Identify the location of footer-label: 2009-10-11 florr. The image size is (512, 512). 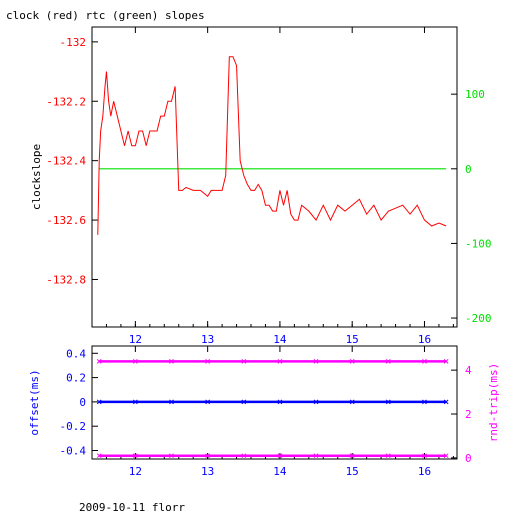
(132, 506).